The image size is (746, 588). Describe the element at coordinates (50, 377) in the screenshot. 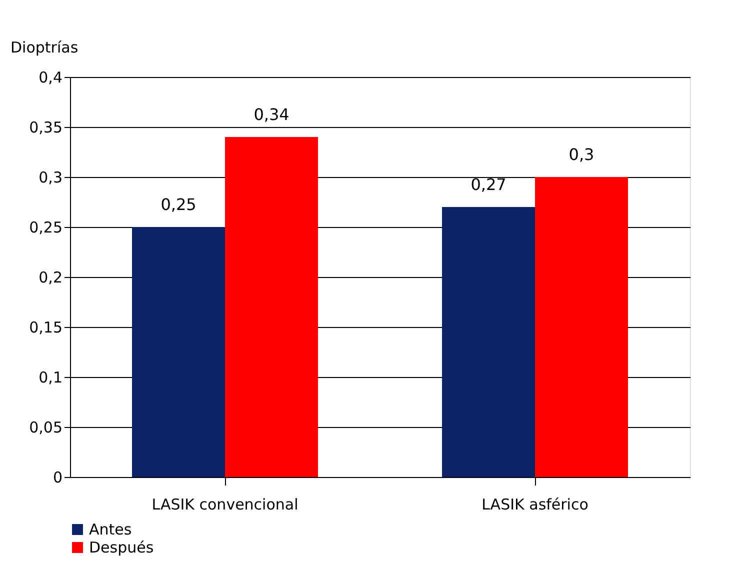

I see `y-tick-label: 0,1` at that location.